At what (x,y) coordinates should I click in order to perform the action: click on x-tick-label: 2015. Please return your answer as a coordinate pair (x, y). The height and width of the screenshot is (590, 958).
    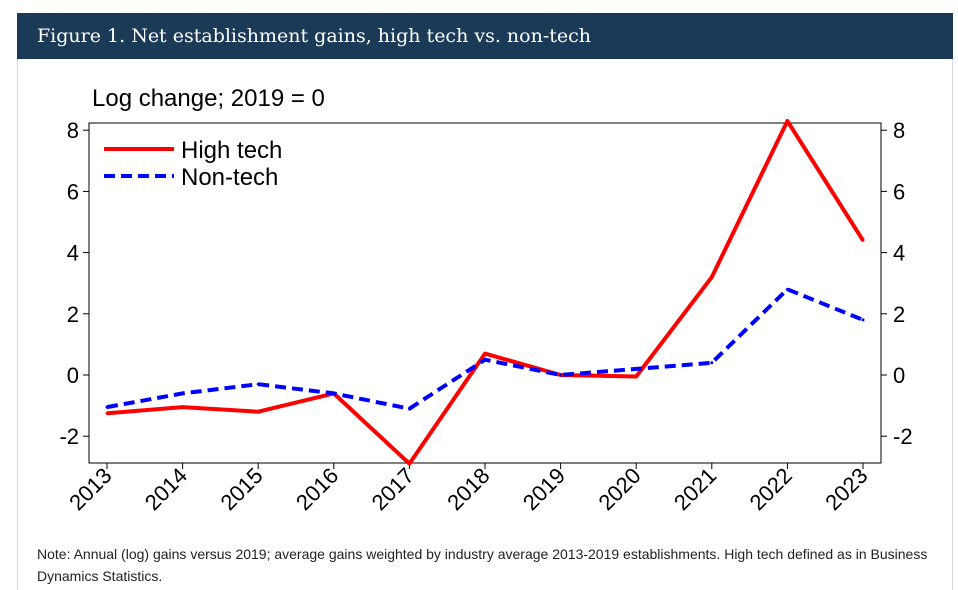
    Looking at the image, I should click on (241, 489).